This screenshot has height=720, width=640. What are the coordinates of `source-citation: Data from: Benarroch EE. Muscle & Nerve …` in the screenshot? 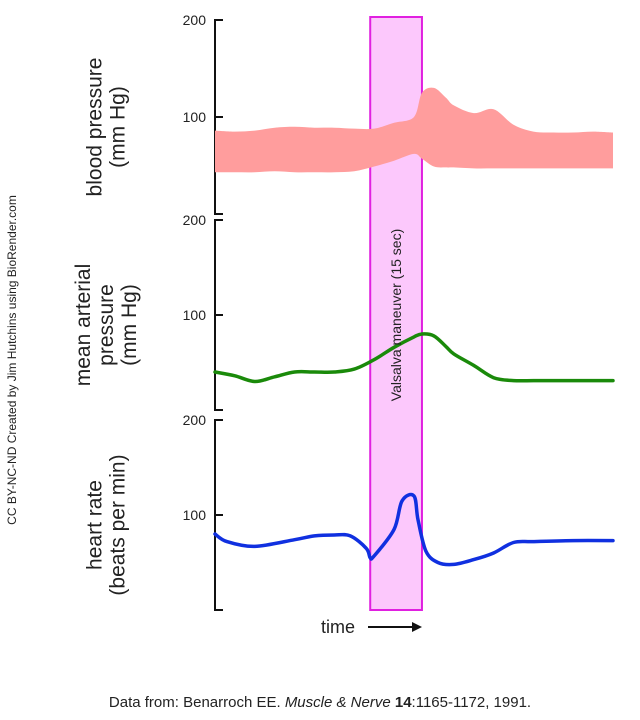 It's located at (320, 702).